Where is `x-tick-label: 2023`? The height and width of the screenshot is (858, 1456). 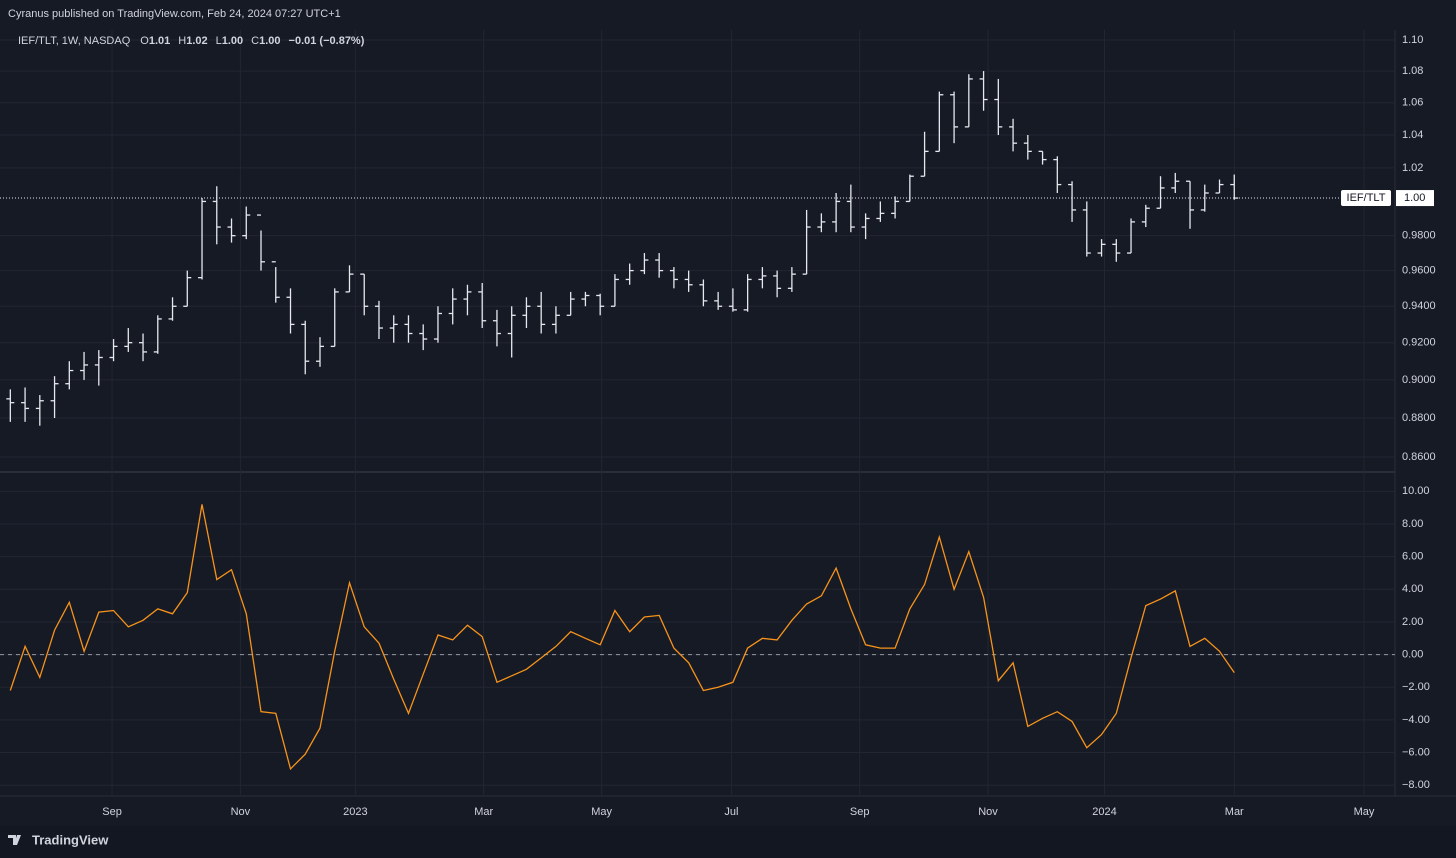
x-tick-label: 2023 is located at coordinates (355, 812).